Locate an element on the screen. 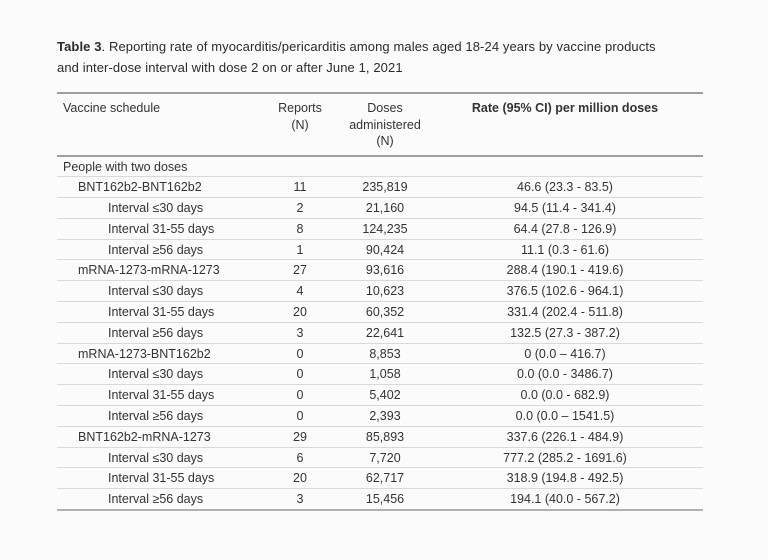 This screenshot has width=768, height=560. doses-cell: 62,717 is located at coordinates (385, 478).